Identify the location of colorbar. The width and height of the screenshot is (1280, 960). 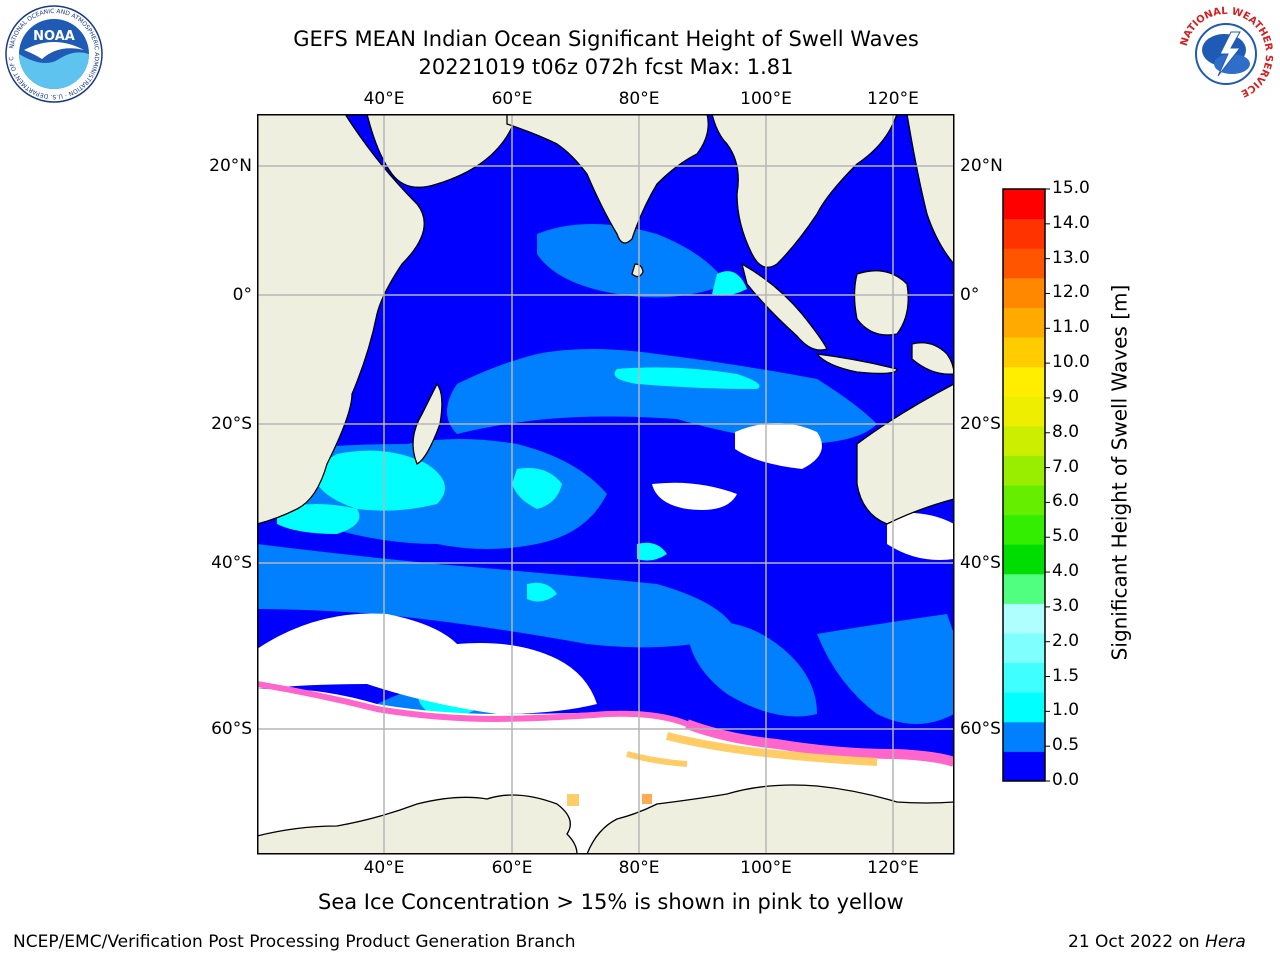
(1027, 485).